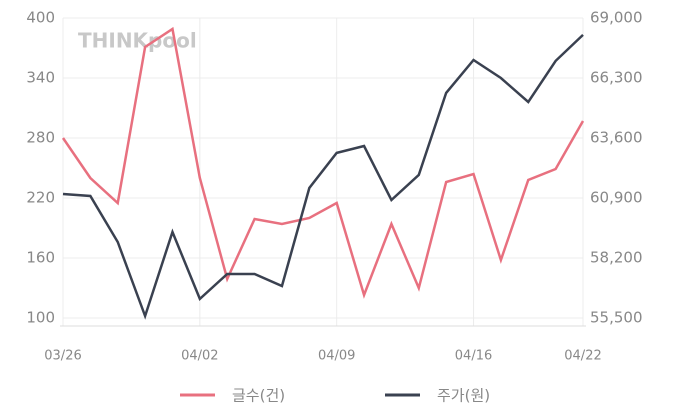  I want to click on legend-label: 주가(원), so click(463, 396).